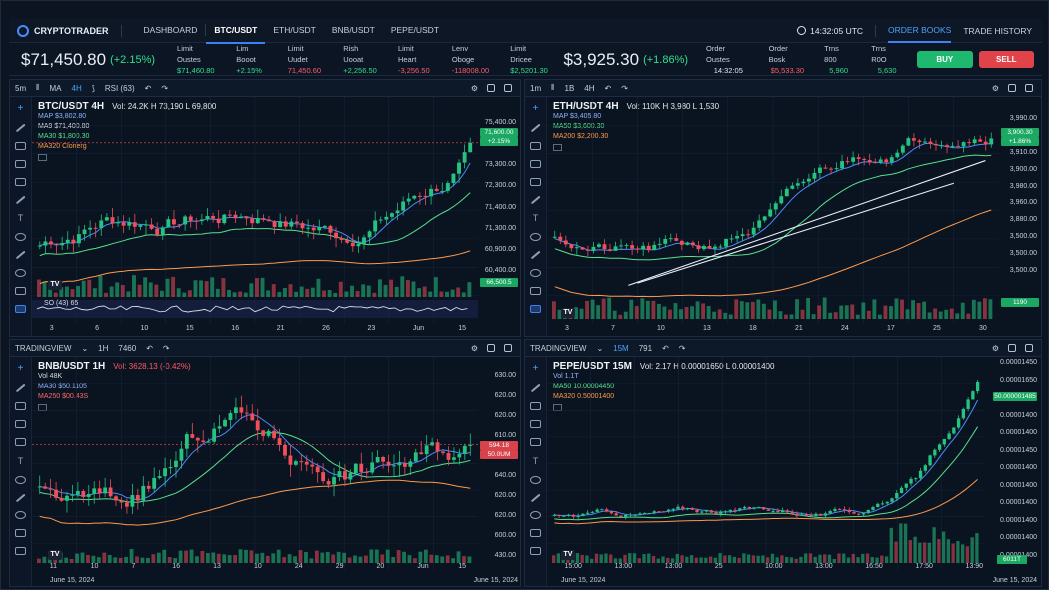  Describe the element at coordinates (645, 348) in the screenshot. I see `range-button: 791` at that location.